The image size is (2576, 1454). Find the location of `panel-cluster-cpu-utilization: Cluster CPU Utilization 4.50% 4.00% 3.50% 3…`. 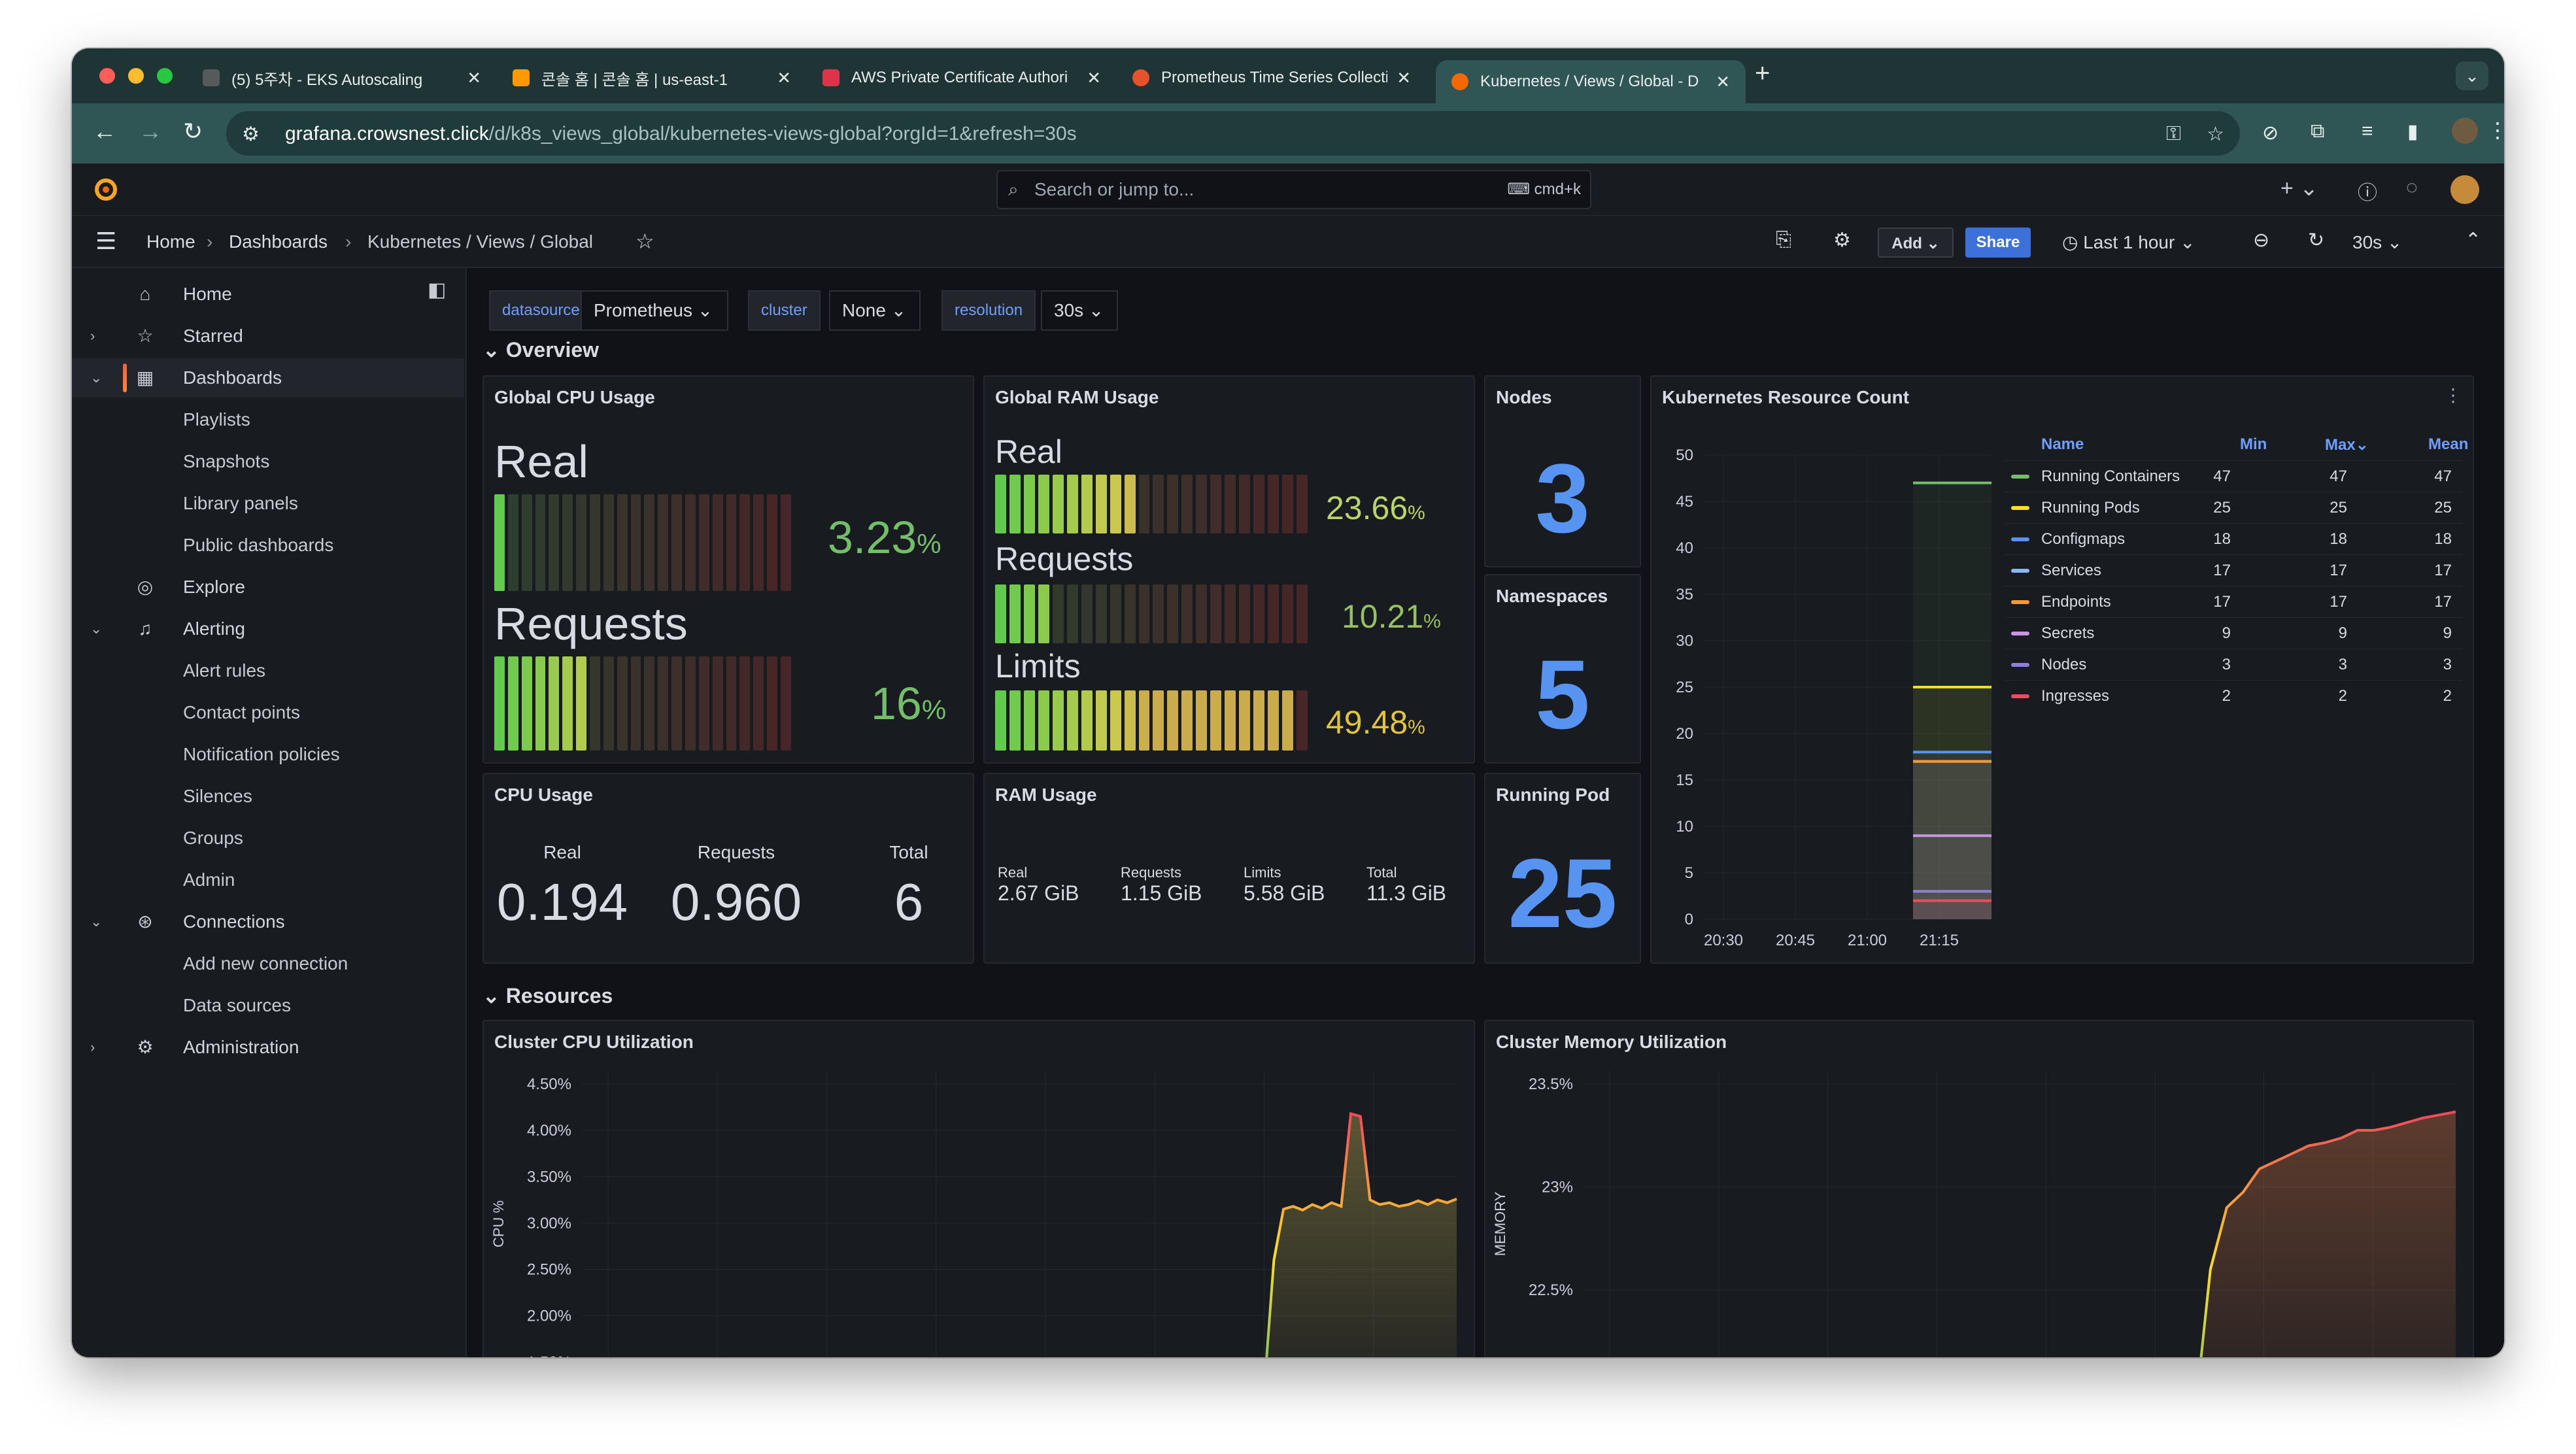

panel-cluster-cpu-utilization: Cluster CPU Utilization 4.50% 4.00% 3.50% 3… is located at coordinates (979, 1189).